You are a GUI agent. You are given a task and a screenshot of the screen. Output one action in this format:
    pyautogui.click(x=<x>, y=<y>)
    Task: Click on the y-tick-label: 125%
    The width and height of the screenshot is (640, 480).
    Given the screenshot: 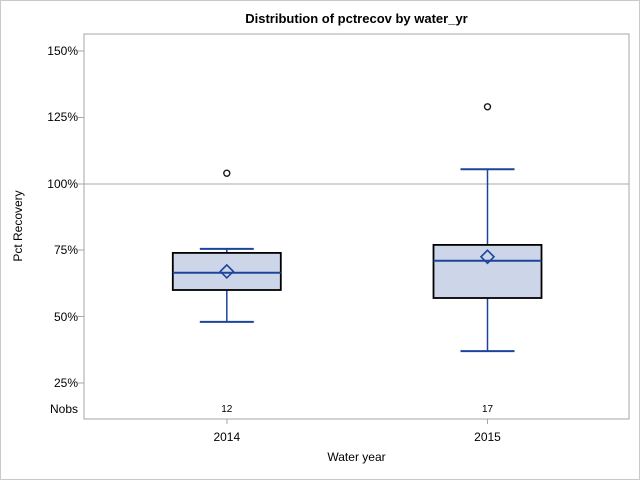 What is the action you would take?
    pyautogui.click(x=62, y=117)
    